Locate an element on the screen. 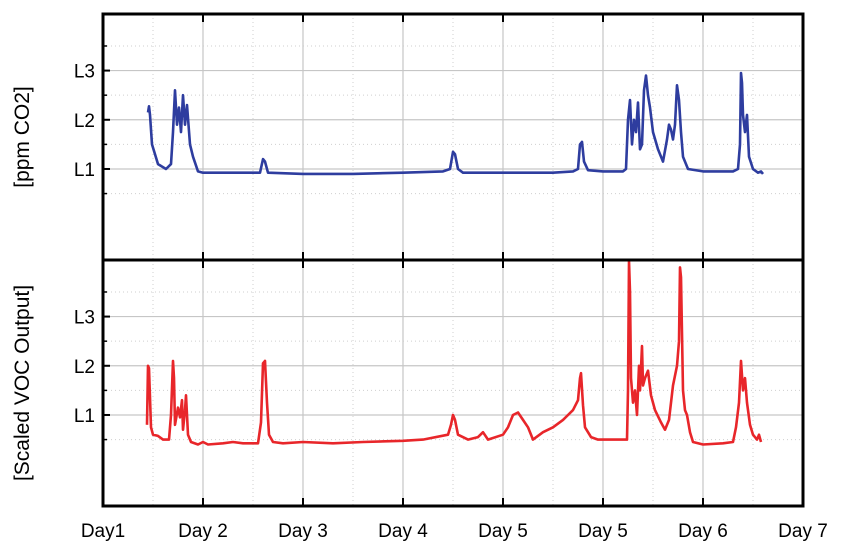 Image resolution: width=850 pixels, height=555 pixels. x-tick-label: Day 7 is located at coordinates (803, 531).